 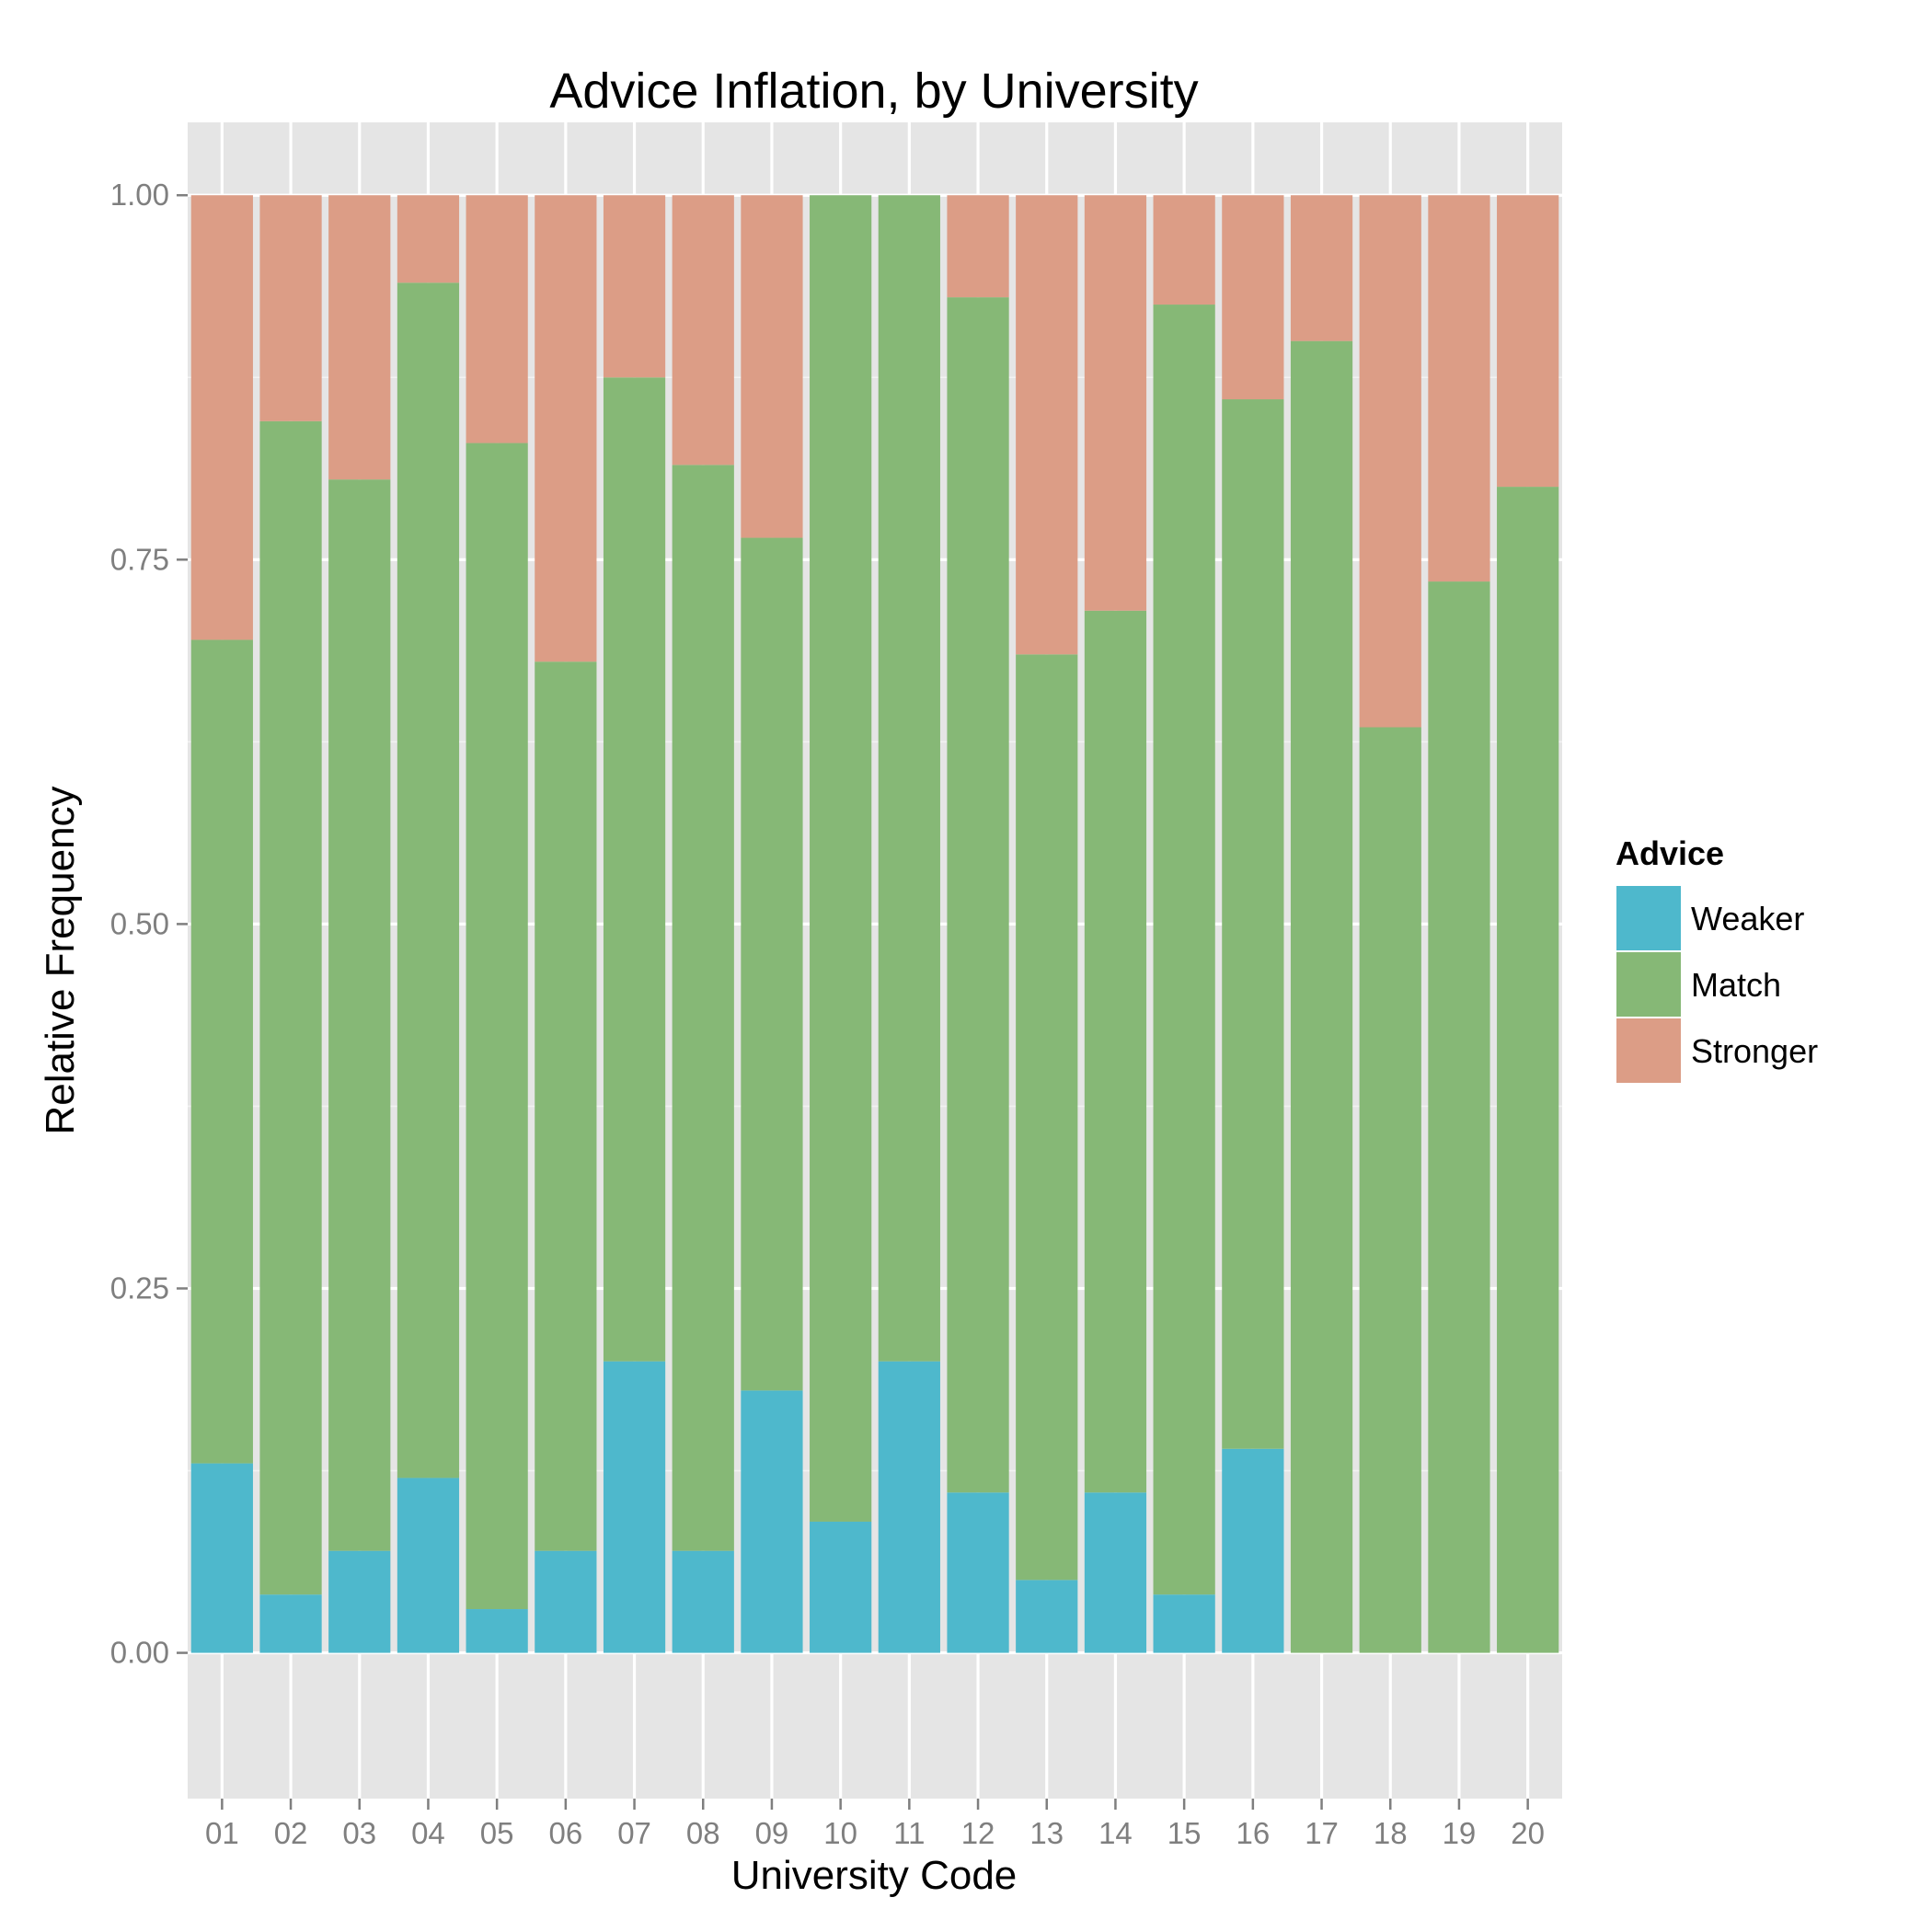 I want to click on y-axis-title: Relative Frequency, so click(x=60, y=960).